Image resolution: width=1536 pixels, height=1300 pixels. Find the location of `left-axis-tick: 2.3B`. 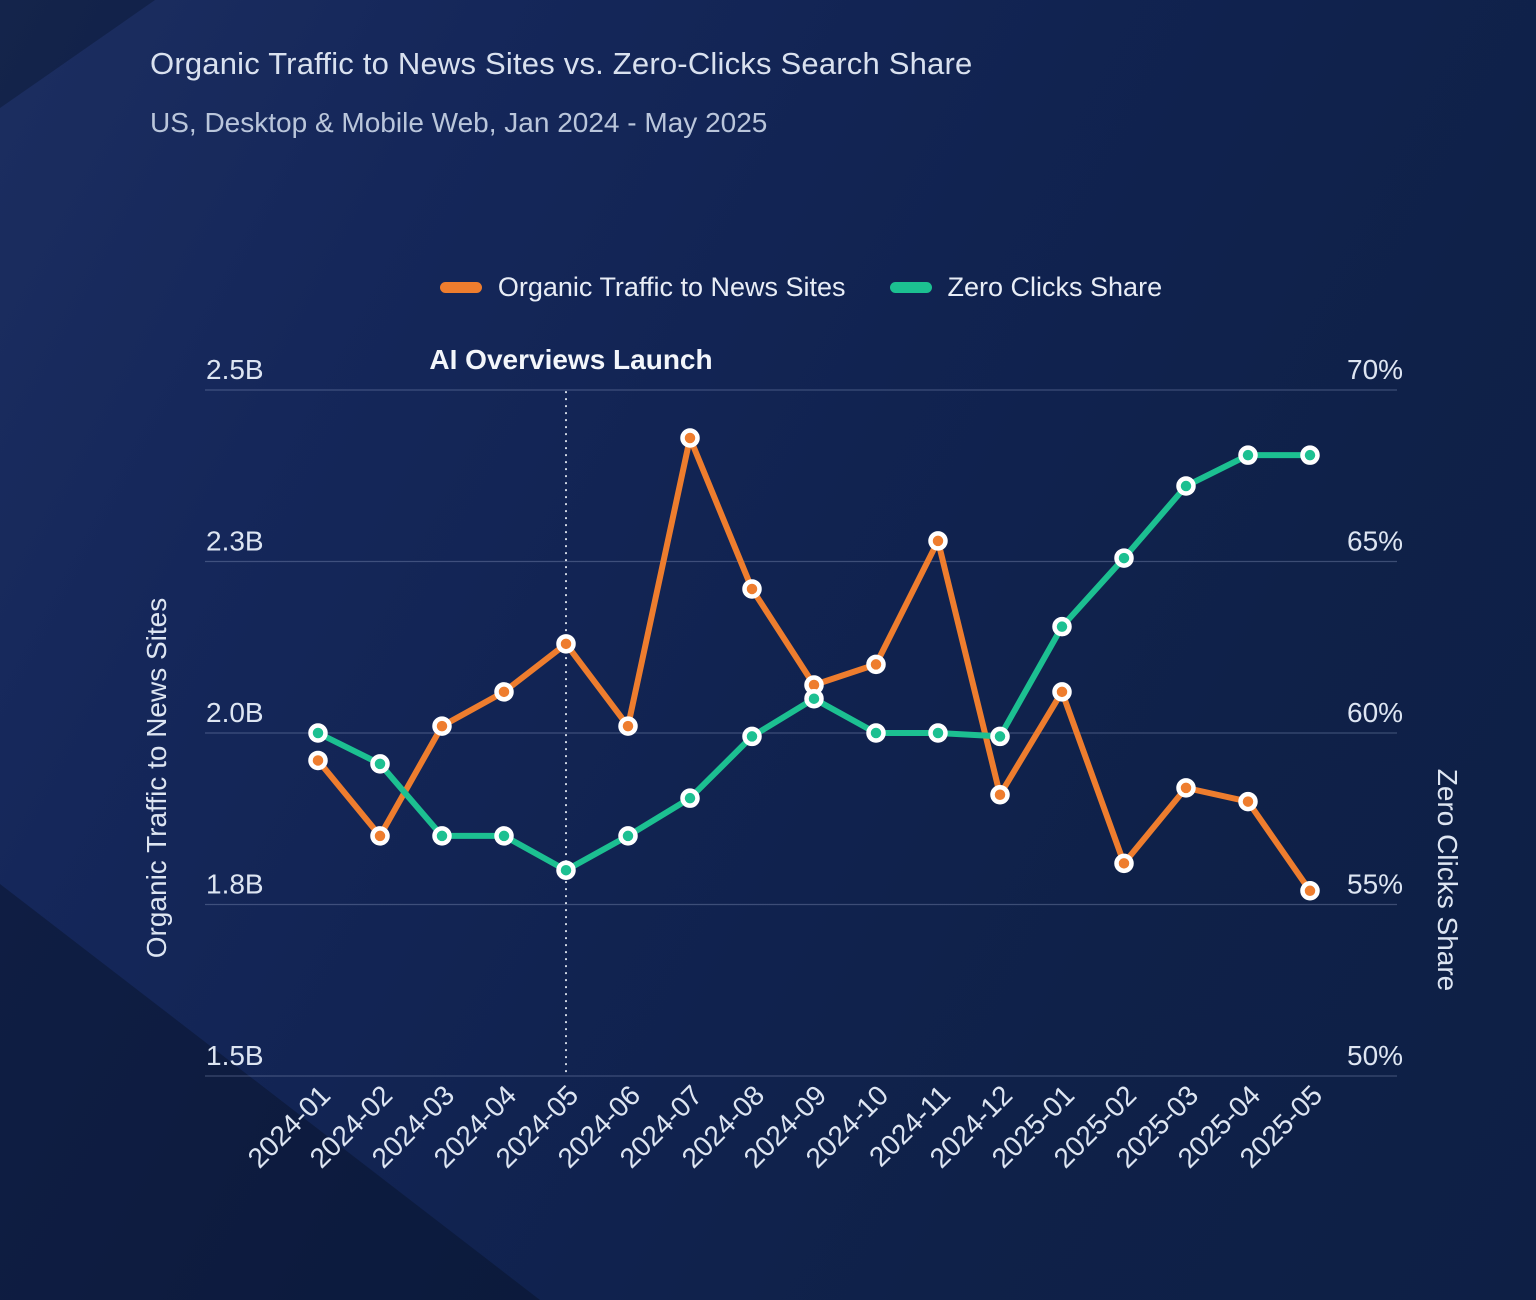

left-axis-tick: 2.3B is located at coordinates (235, 541).